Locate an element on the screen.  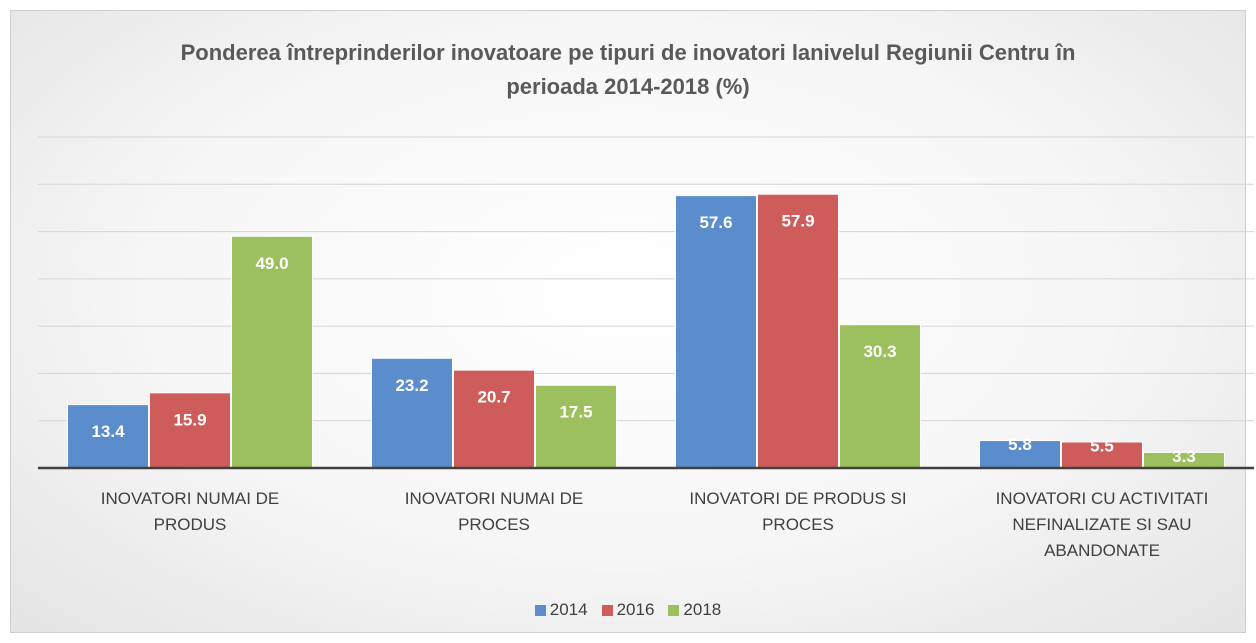
legend-item: 2016 is located at coordinates (628, 610).